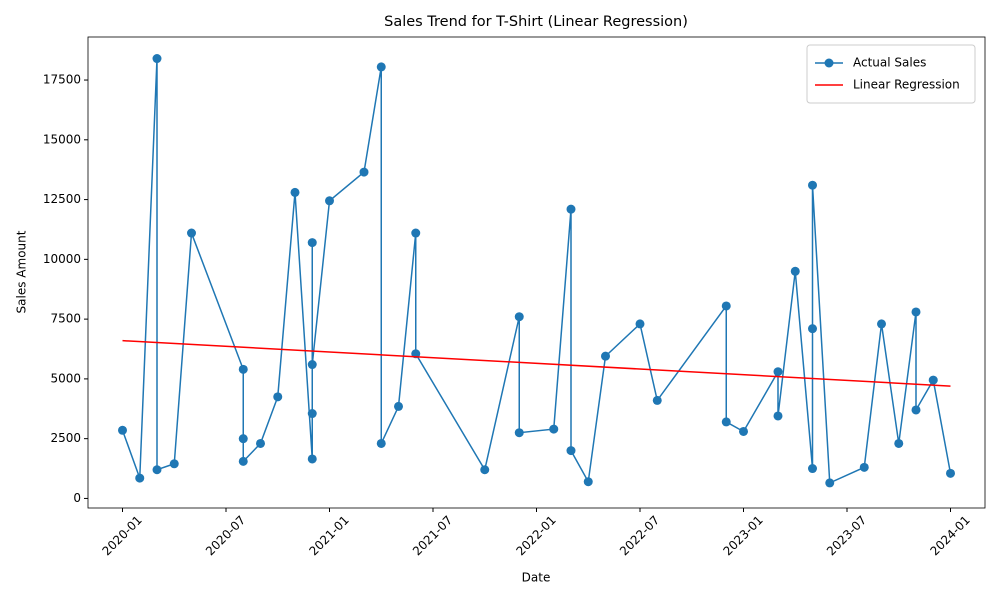  I want to click on y-tick-label: 15000, so click(62, 139).